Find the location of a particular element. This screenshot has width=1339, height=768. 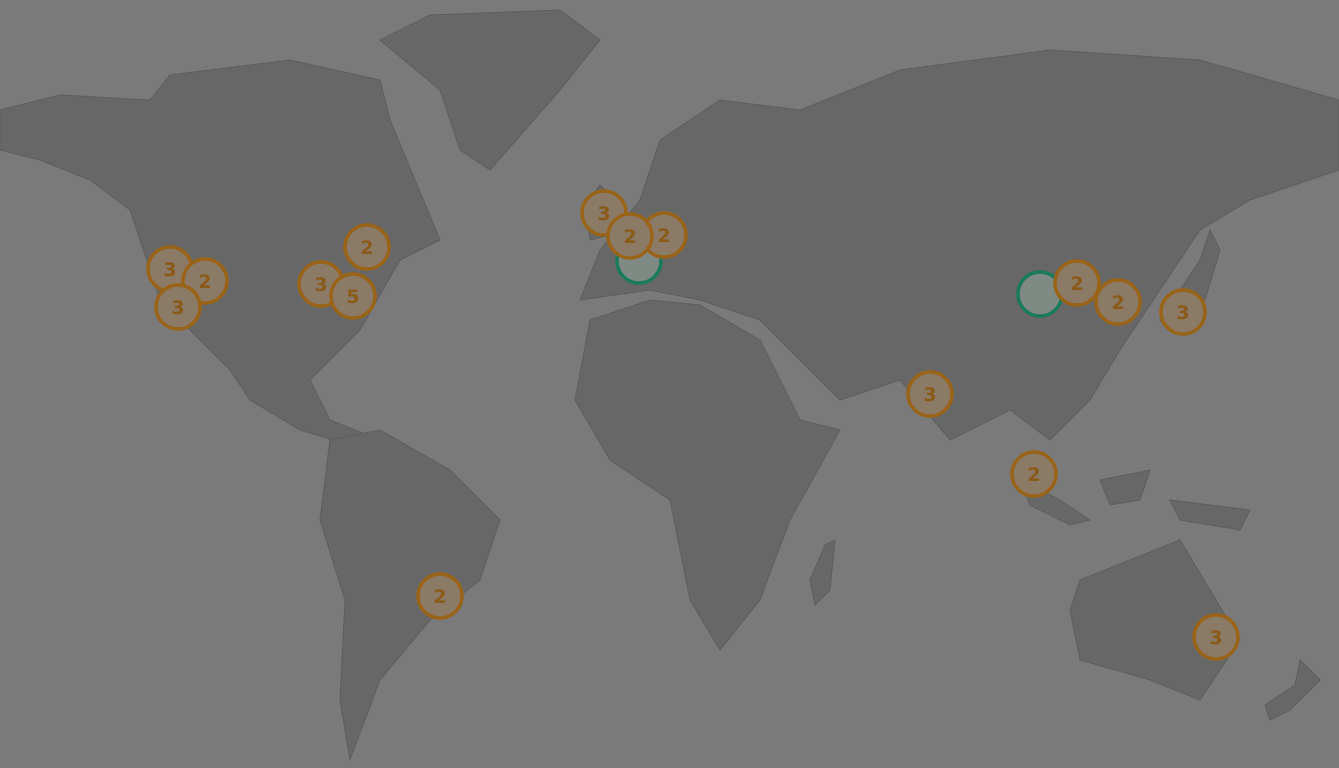

indonesia is located at coordinates (1135, 500).